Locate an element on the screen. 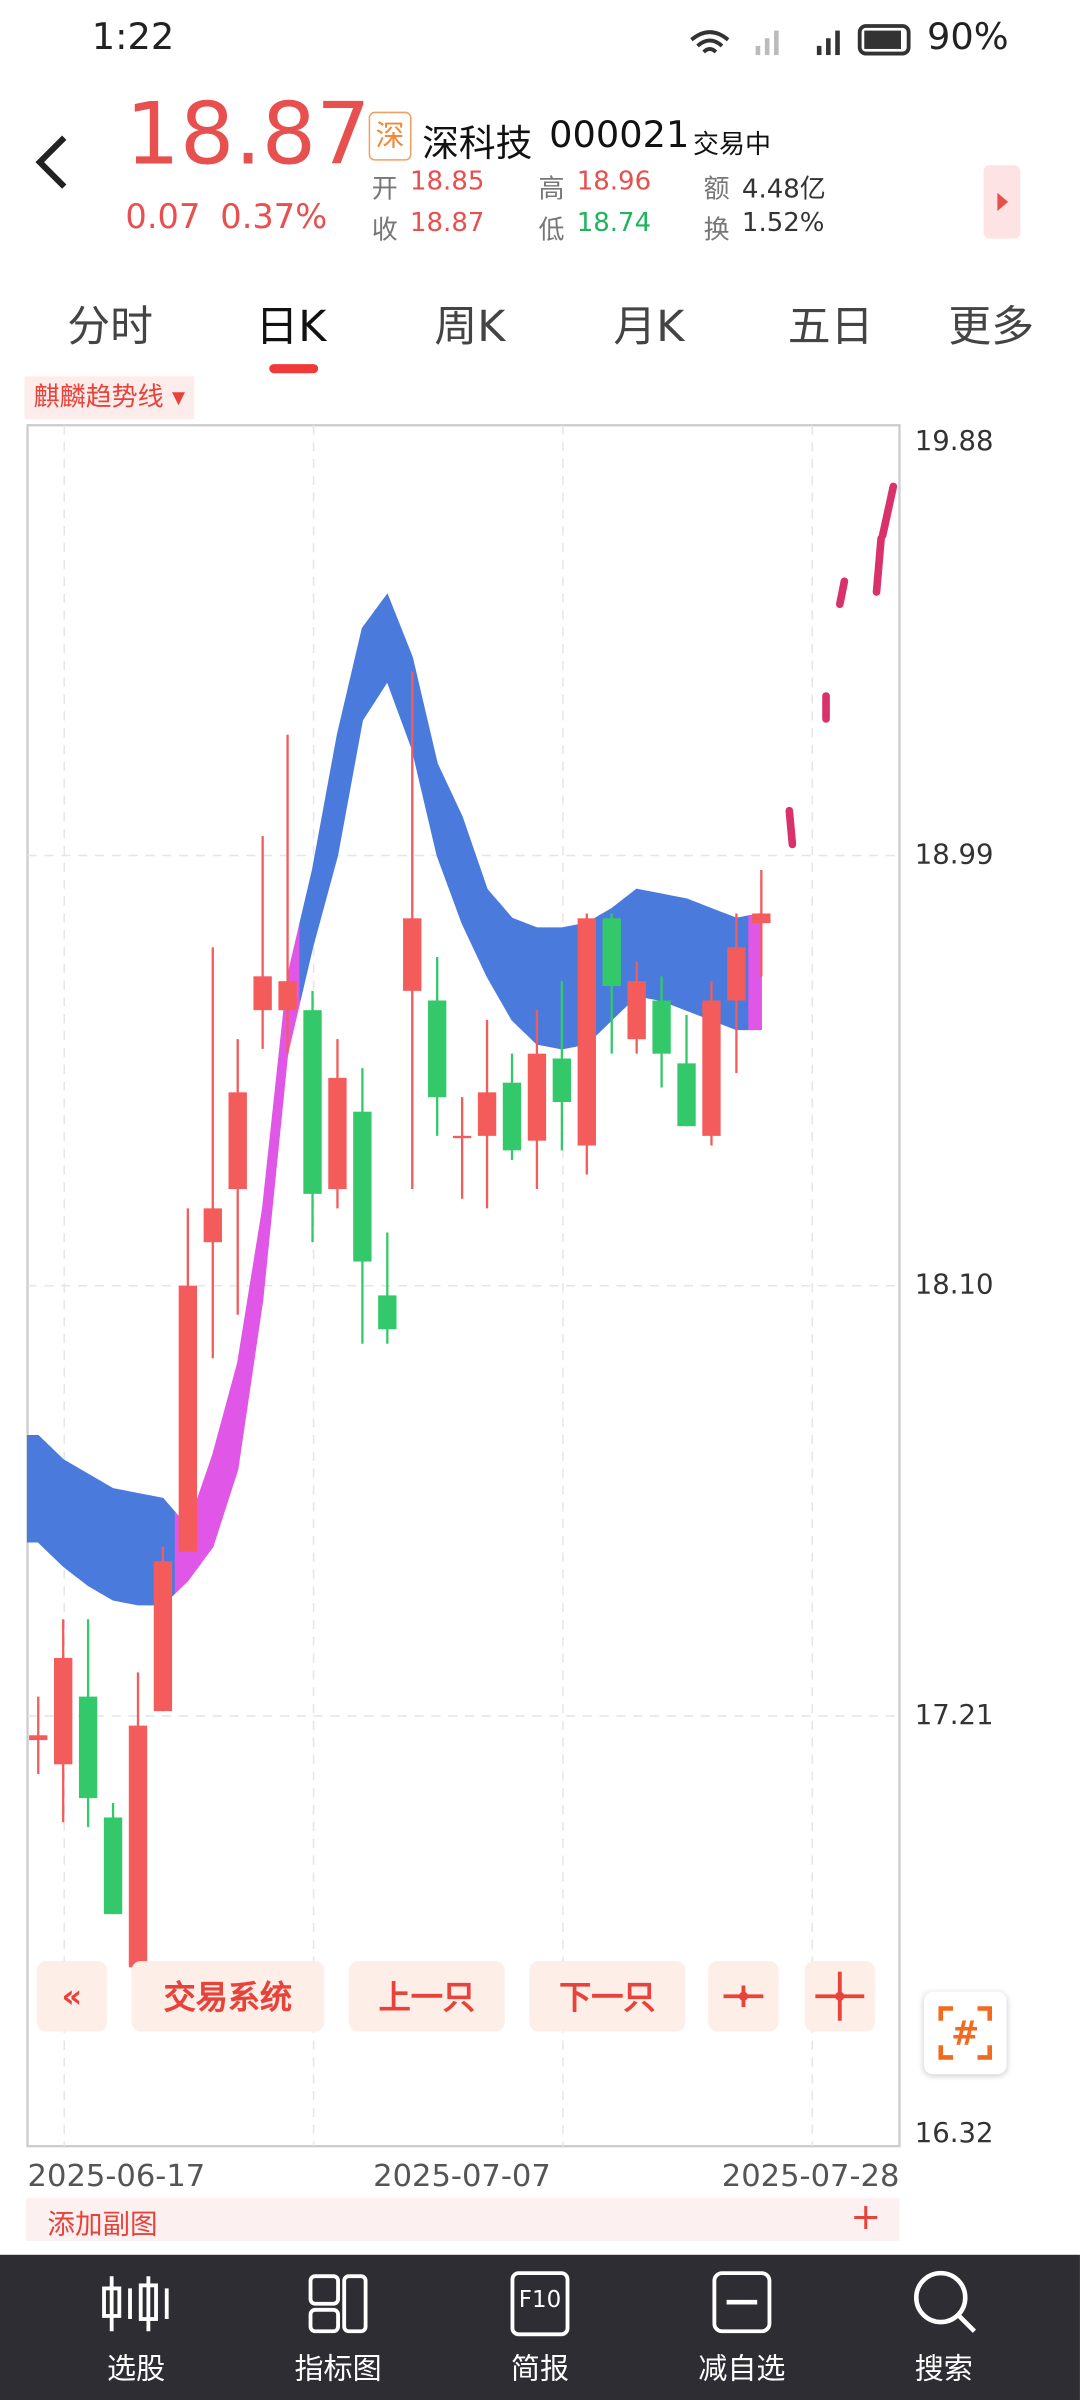  projection is located at coordinates (841, 665).